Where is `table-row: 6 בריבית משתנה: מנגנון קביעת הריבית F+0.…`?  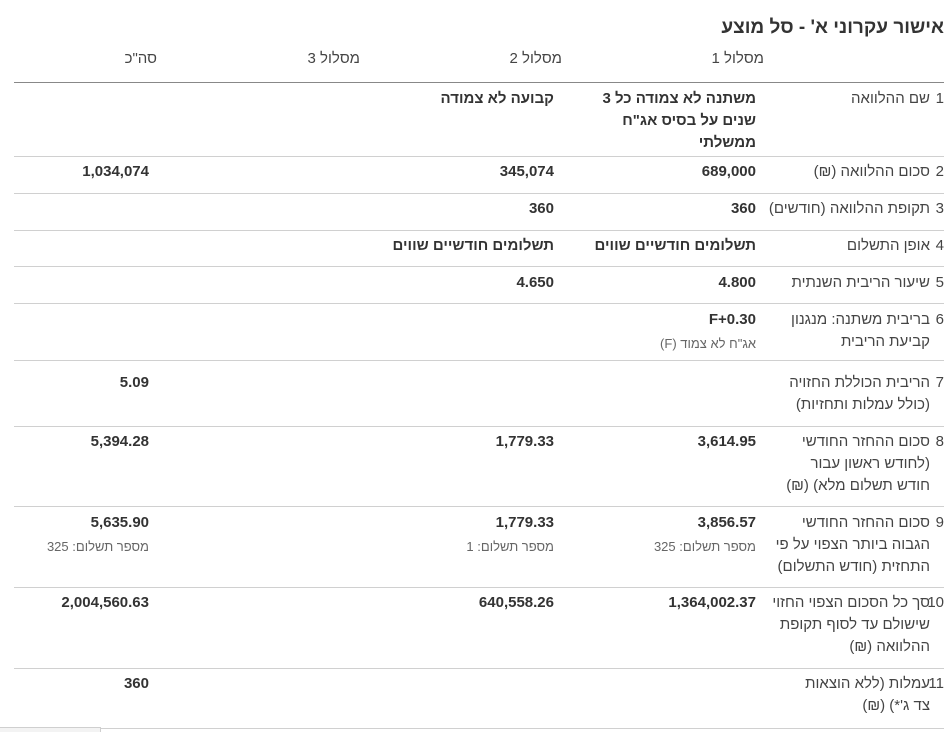 table-row: 6 בריבית משתנה: מנגנון קביעת הריבית F+0.… is located at coordinates (479, 335).